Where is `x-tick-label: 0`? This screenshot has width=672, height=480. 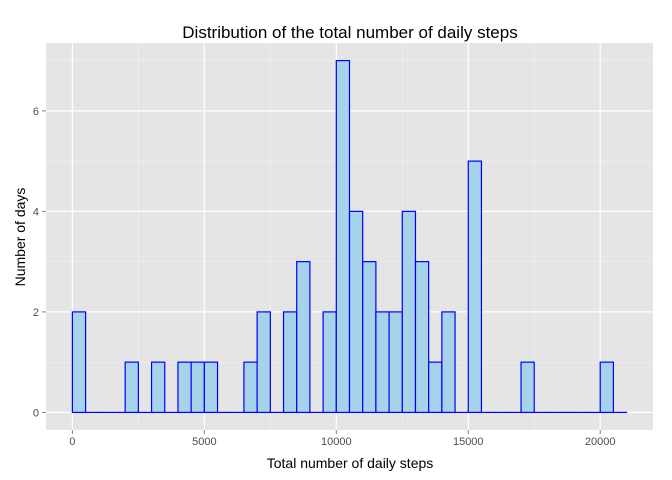
x-tick-label: 0 is located at coordinates (72, 442).